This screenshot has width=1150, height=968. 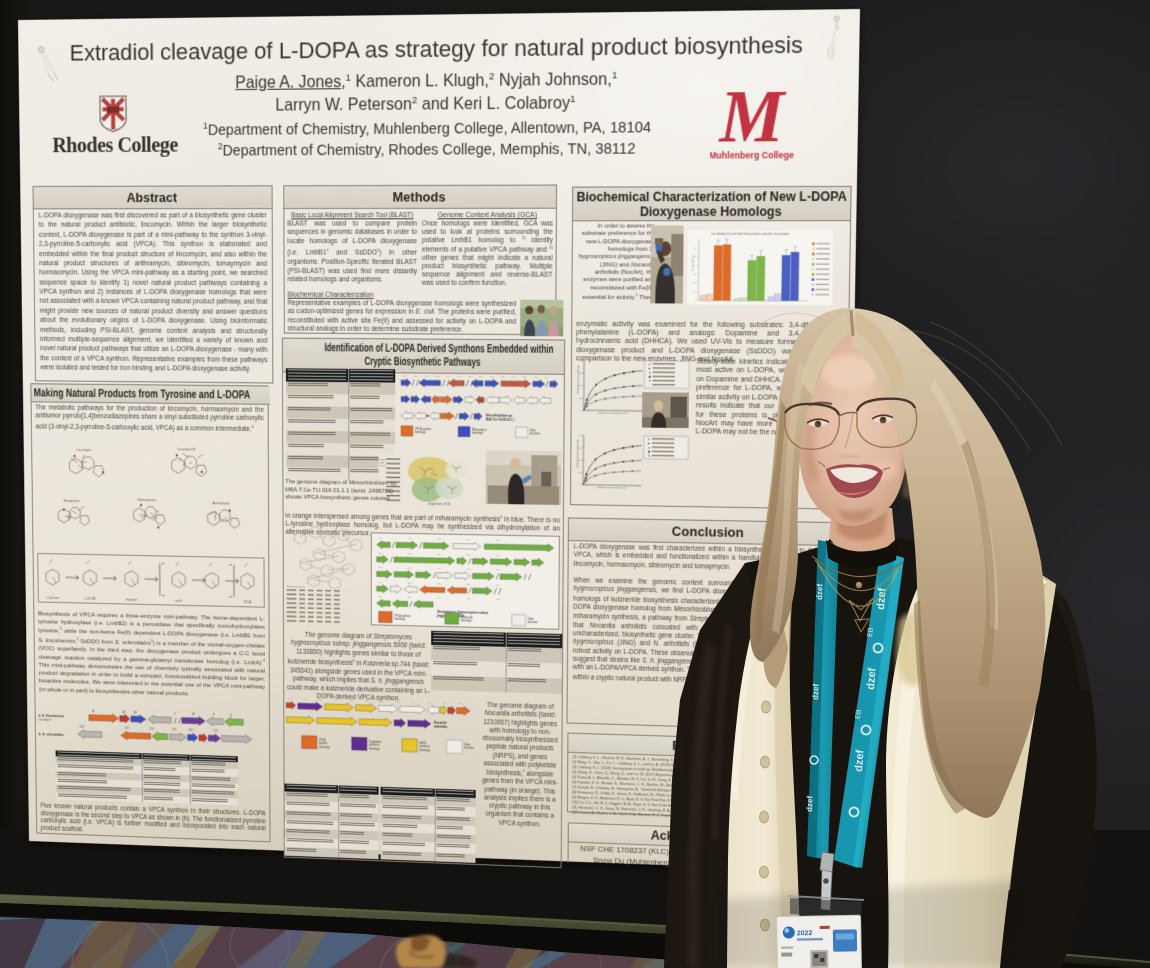 What do you see at coordinates (374, 745) in the screenshot?
I see `svg-text: synthesis` at bounding box center [374, 745].